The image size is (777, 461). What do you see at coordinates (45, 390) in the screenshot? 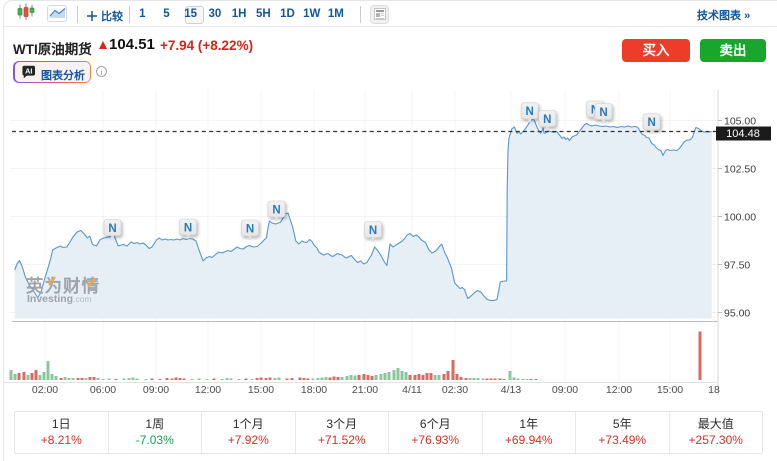
I see `svg-text: 02:00` at bounding box center [45, 390].